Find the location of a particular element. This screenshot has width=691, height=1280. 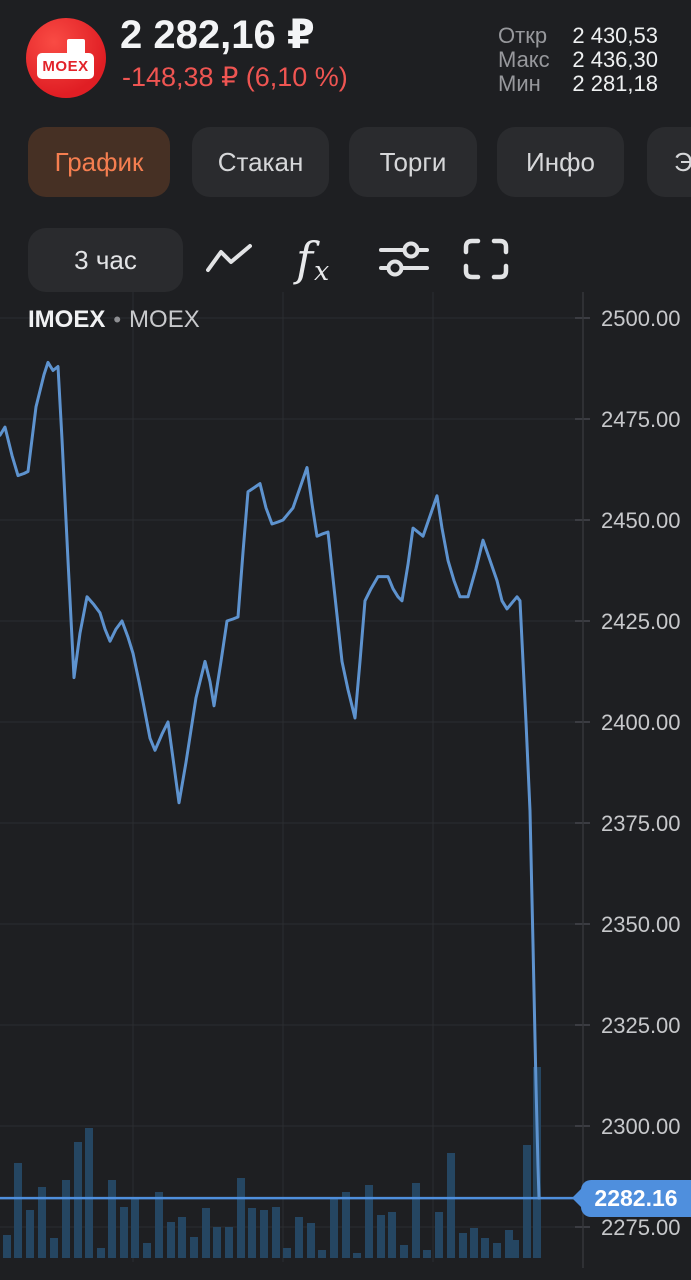

tab-next-clipped-label: Э is located at coordinates (682, 161).